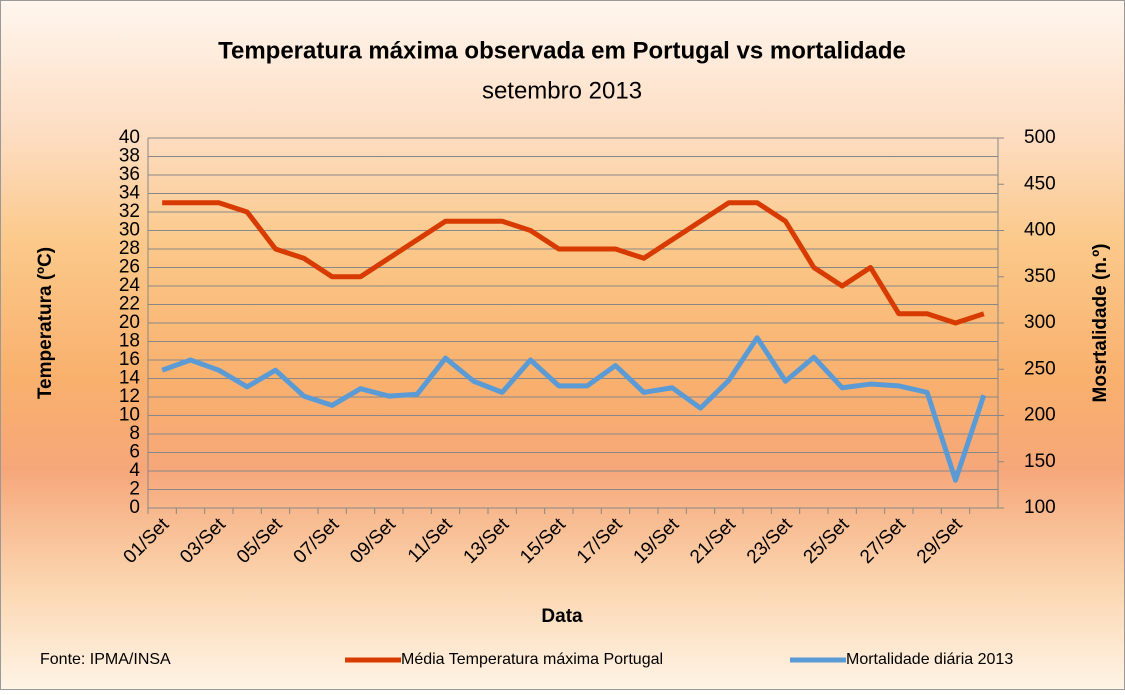 The width and height of the screenshot is (1125, 695). What do you see at coordinates (1040, 507) in the screenshot?
I see `y2-tick-label: 100` at bounding box center [1040, 507].